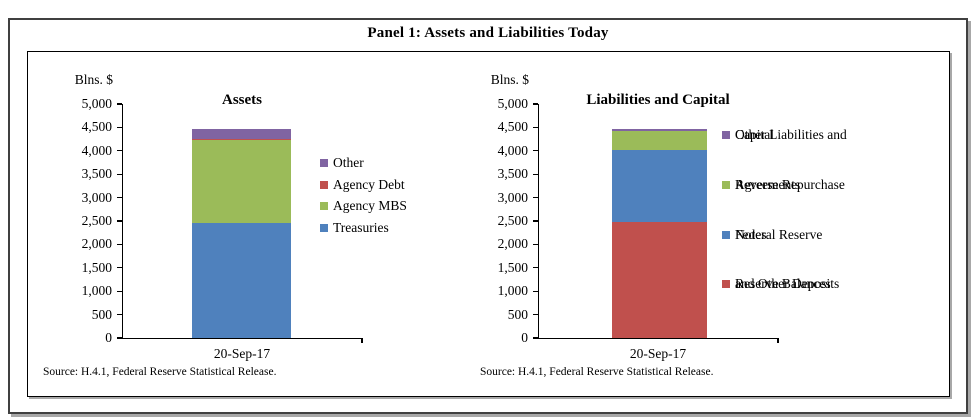 Image resolution: width=976 pixels, height=420 pixels. What do you see at coordinates (342, 162) in the screenshot?
I see `legend-item: Other` at bounding box center [342, 162].